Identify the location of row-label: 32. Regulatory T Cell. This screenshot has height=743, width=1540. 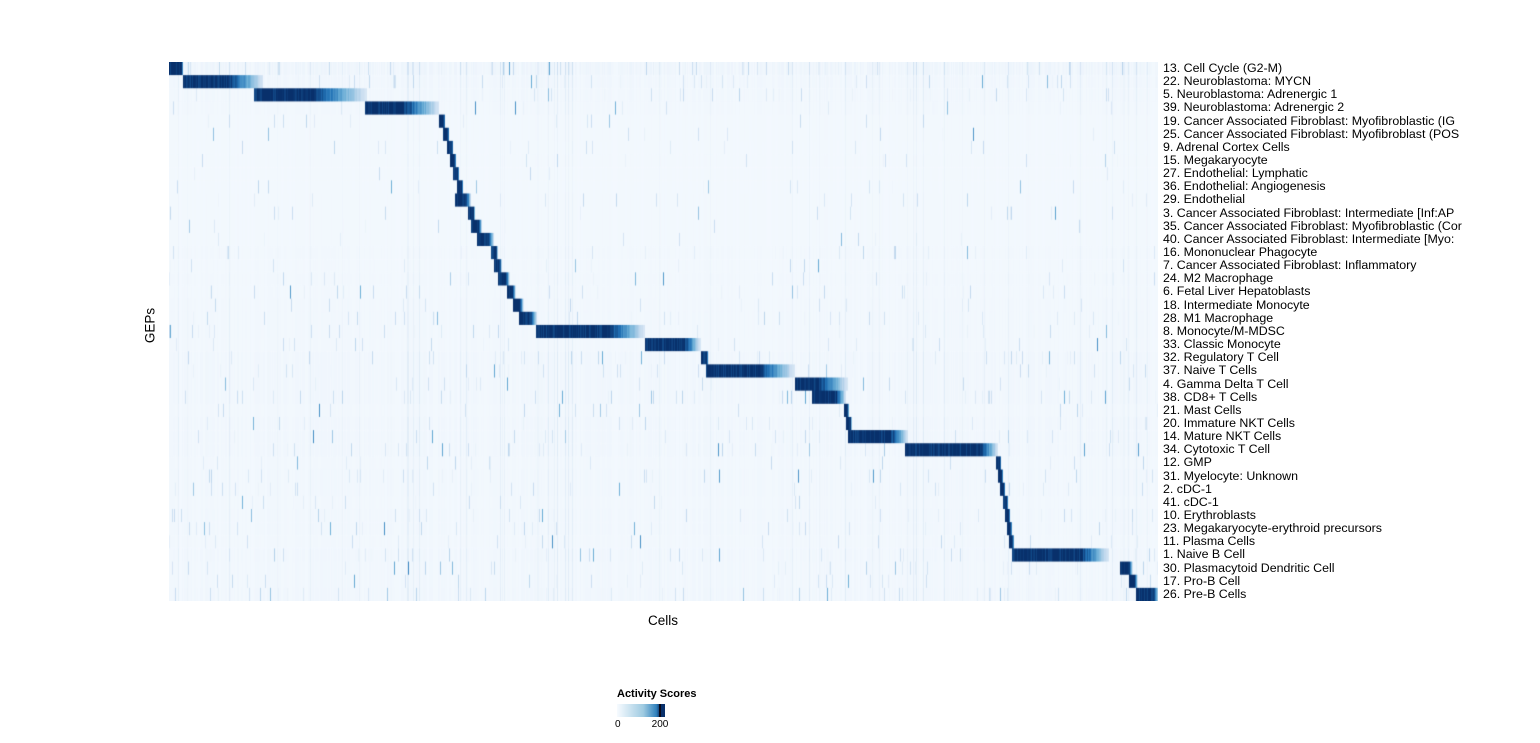
(1221, 357).